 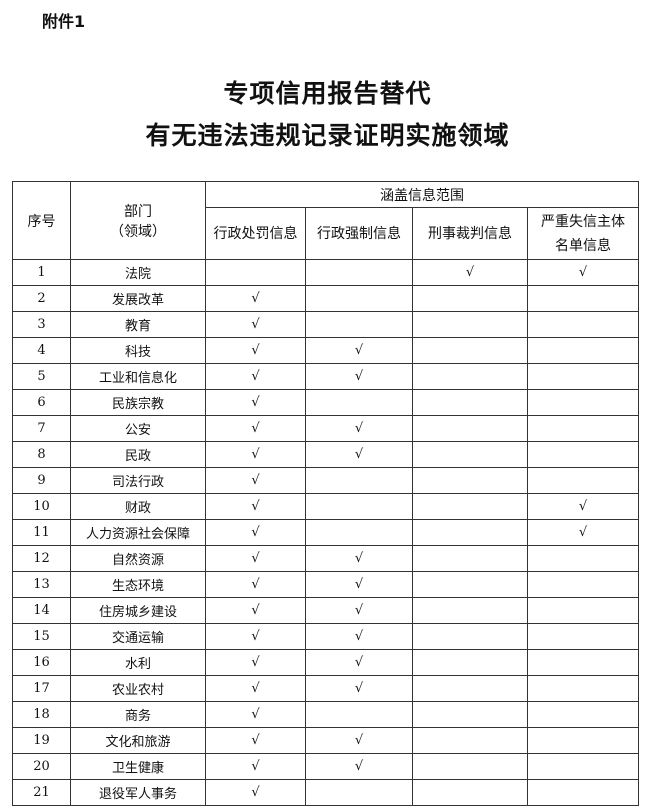 I want to click on table-row: 17 农业农村 √ √, so click(x=325, y=688).